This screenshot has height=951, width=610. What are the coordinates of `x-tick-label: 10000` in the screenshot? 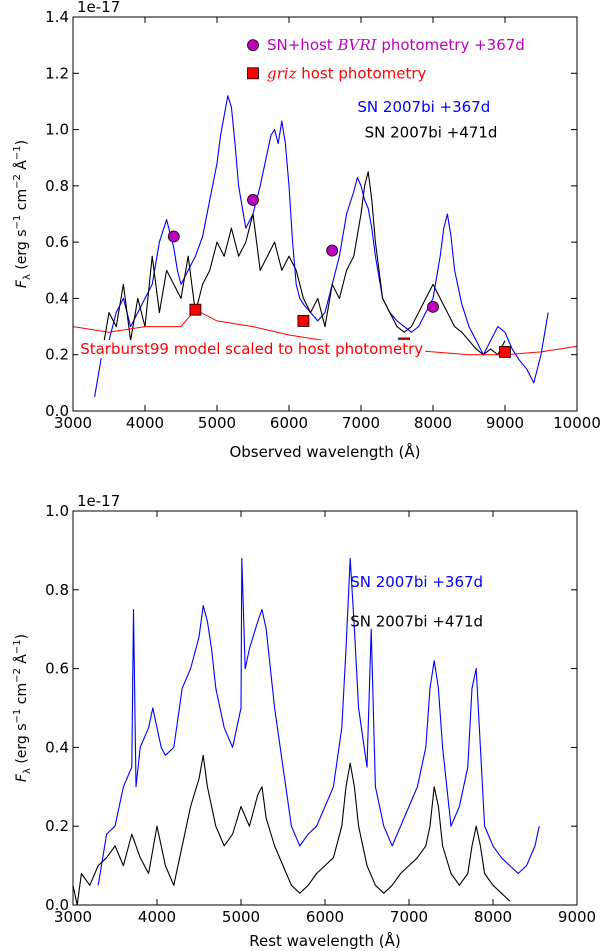 It's located at (577, 423).